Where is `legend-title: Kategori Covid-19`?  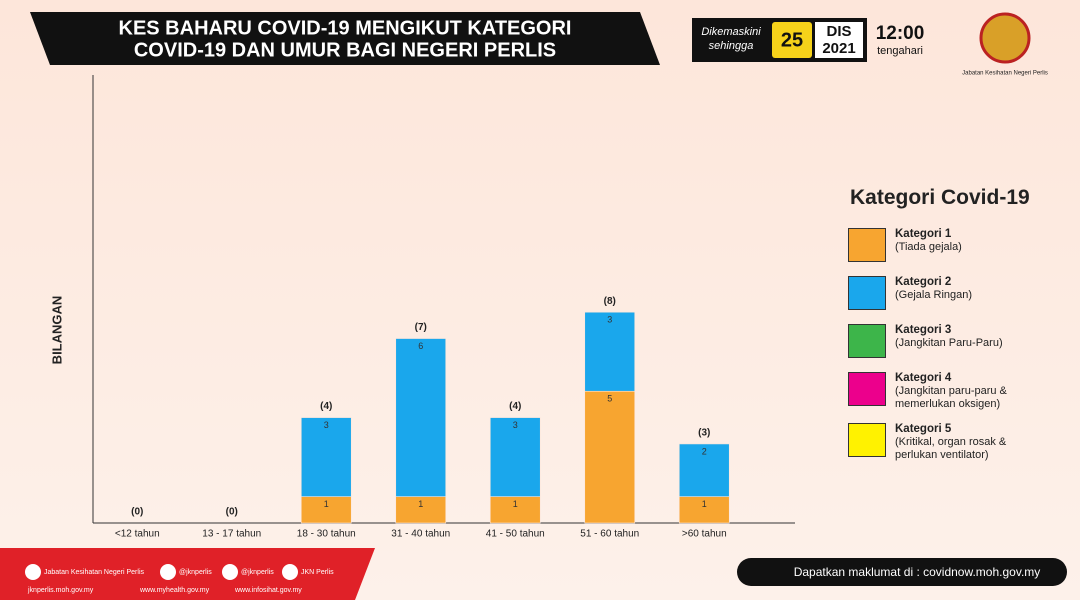
legend-title: Kategori Covid-19 is located at coordinates (940, 197).